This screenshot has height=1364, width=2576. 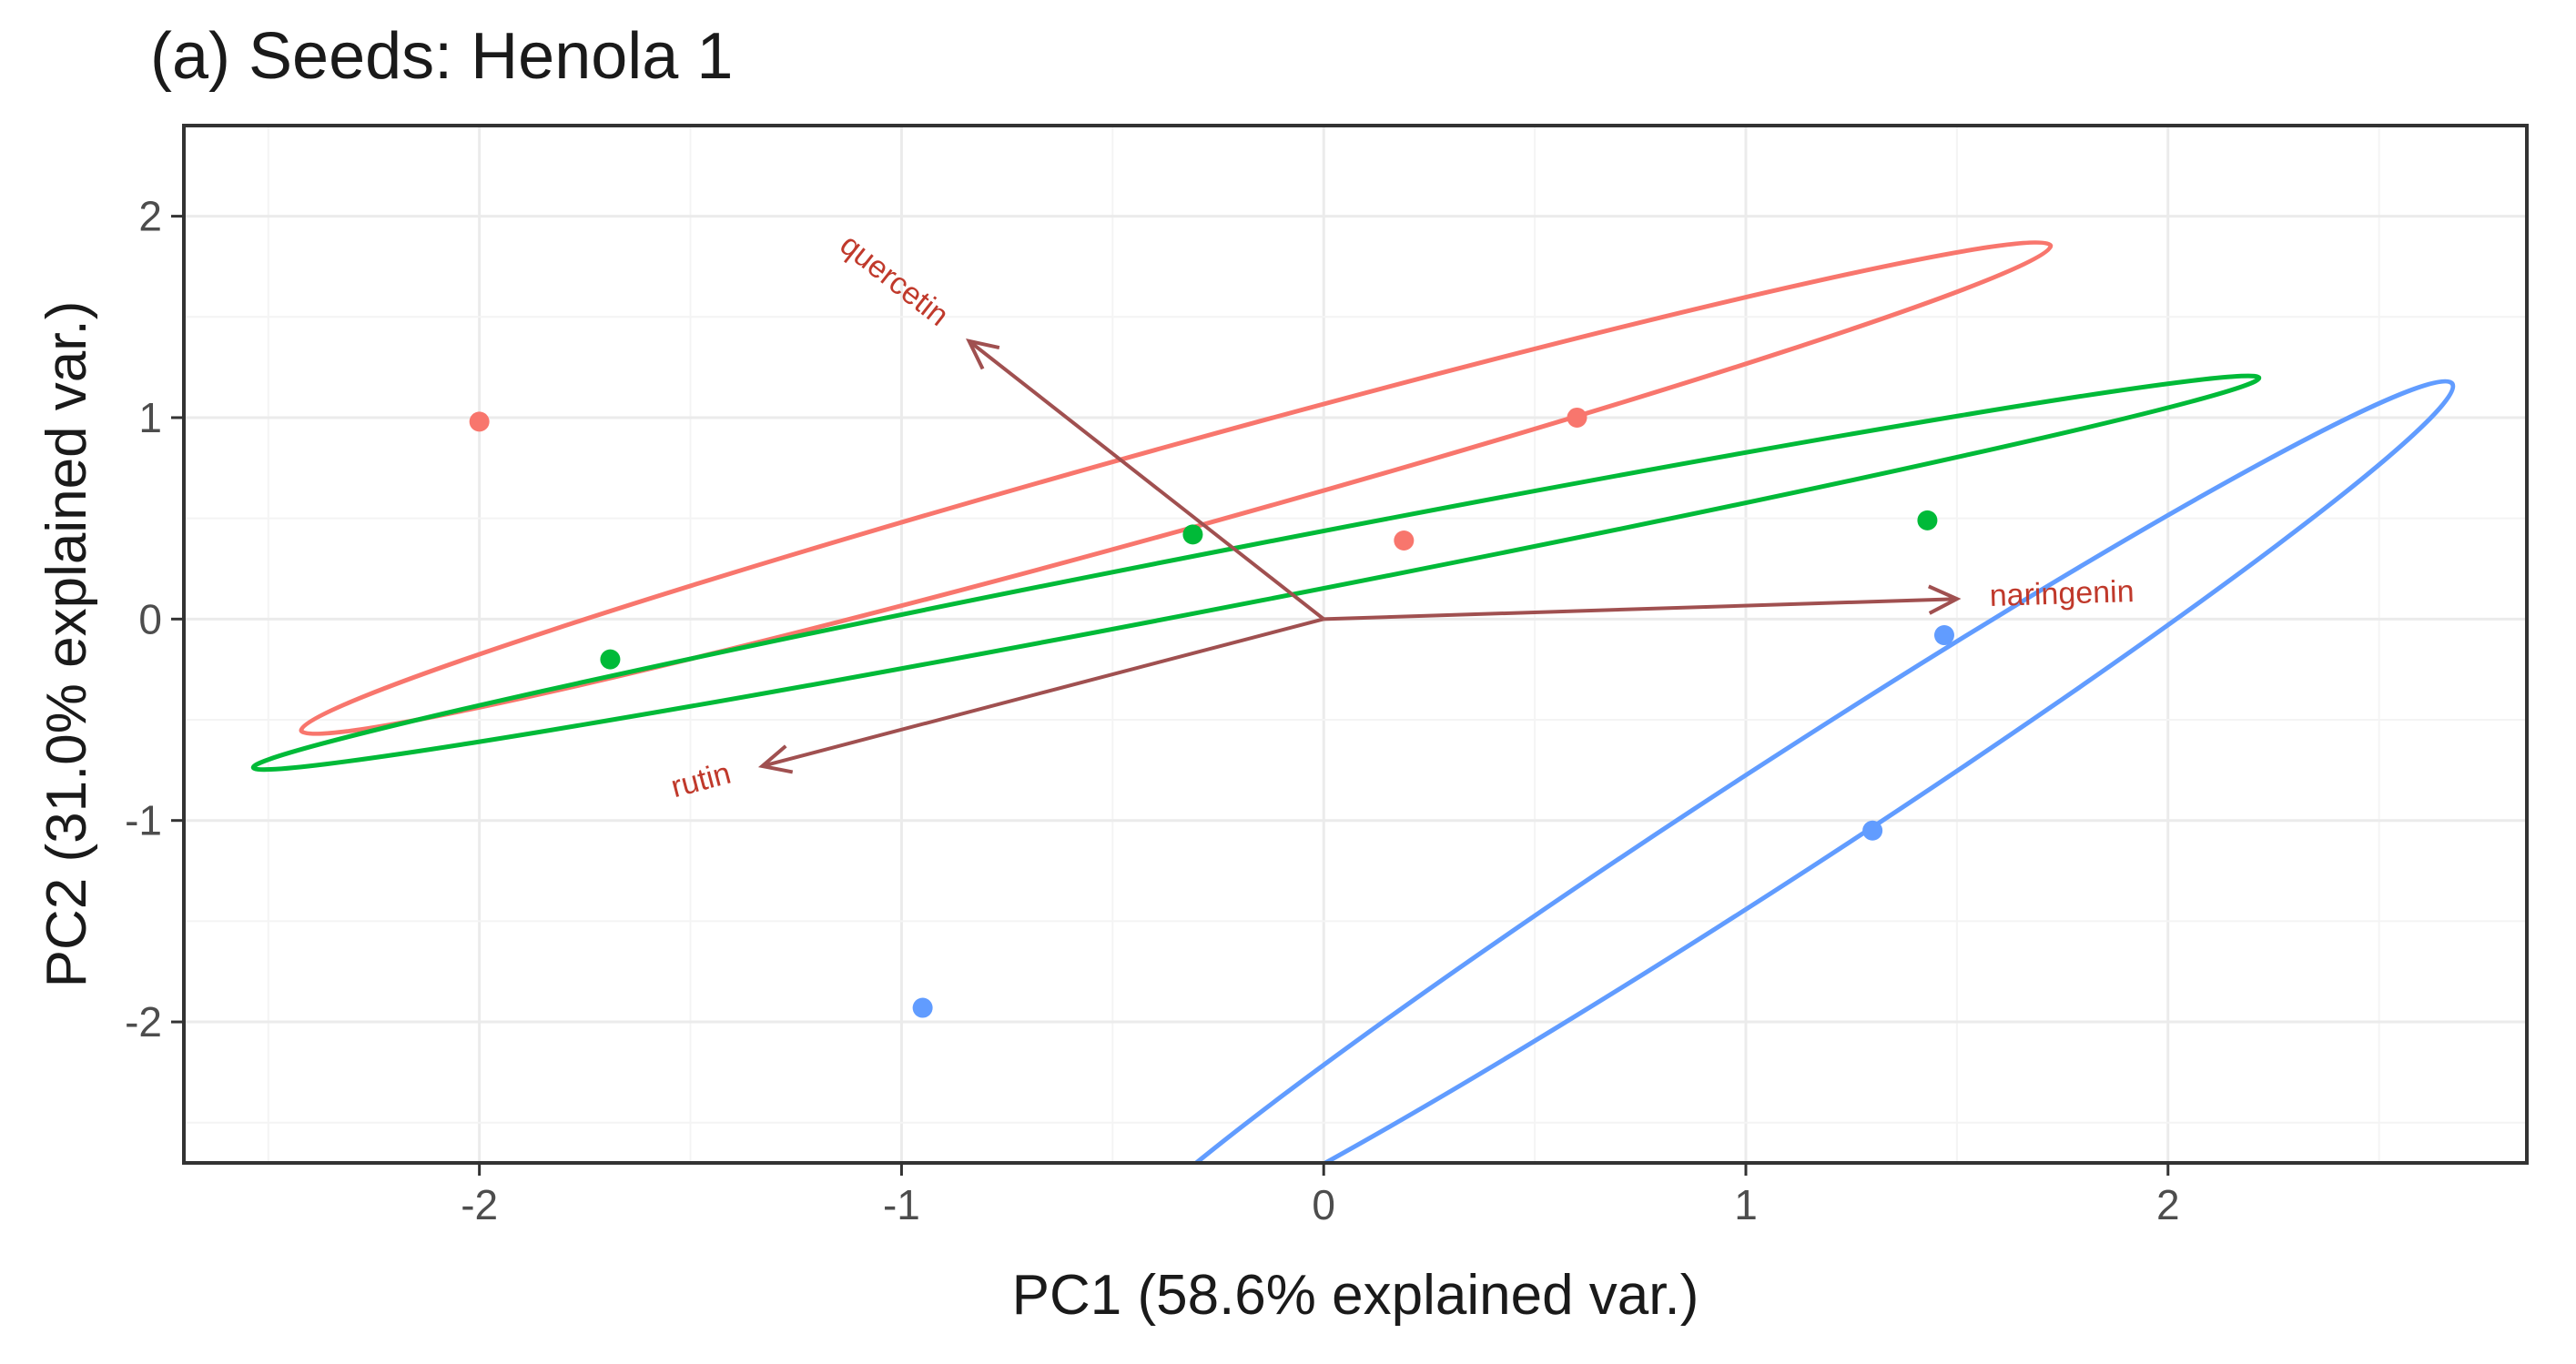 What do you see at coordinates (143, 1022) in the screenshot?
I see `y-tick-label: -2` at bounding box center [143, 1022].